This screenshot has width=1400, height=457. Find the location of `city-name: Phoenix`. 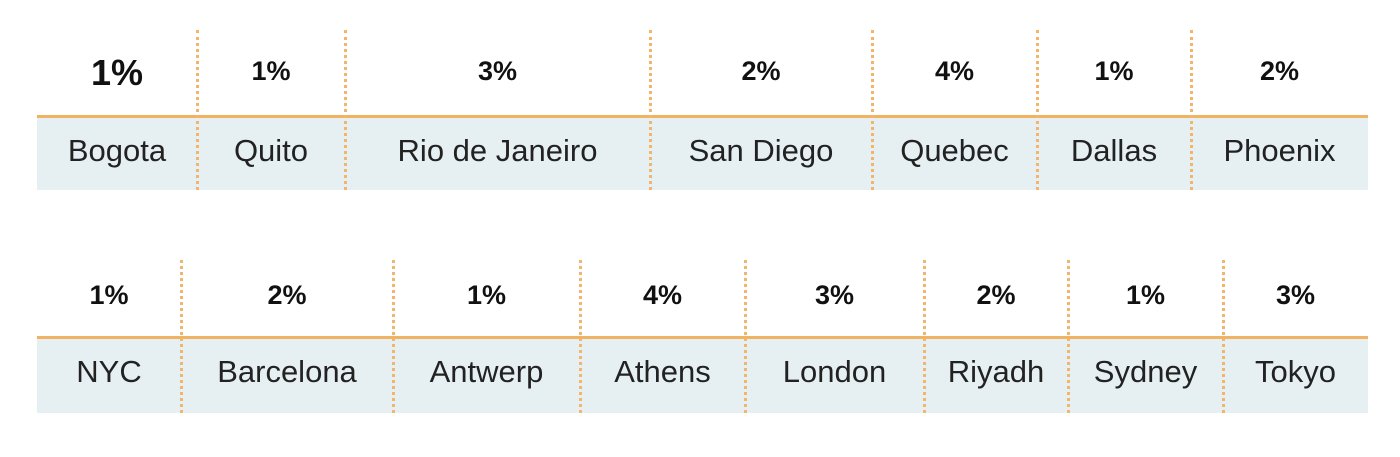

city-name: Phoenix is located at coordinates (1279, 150).